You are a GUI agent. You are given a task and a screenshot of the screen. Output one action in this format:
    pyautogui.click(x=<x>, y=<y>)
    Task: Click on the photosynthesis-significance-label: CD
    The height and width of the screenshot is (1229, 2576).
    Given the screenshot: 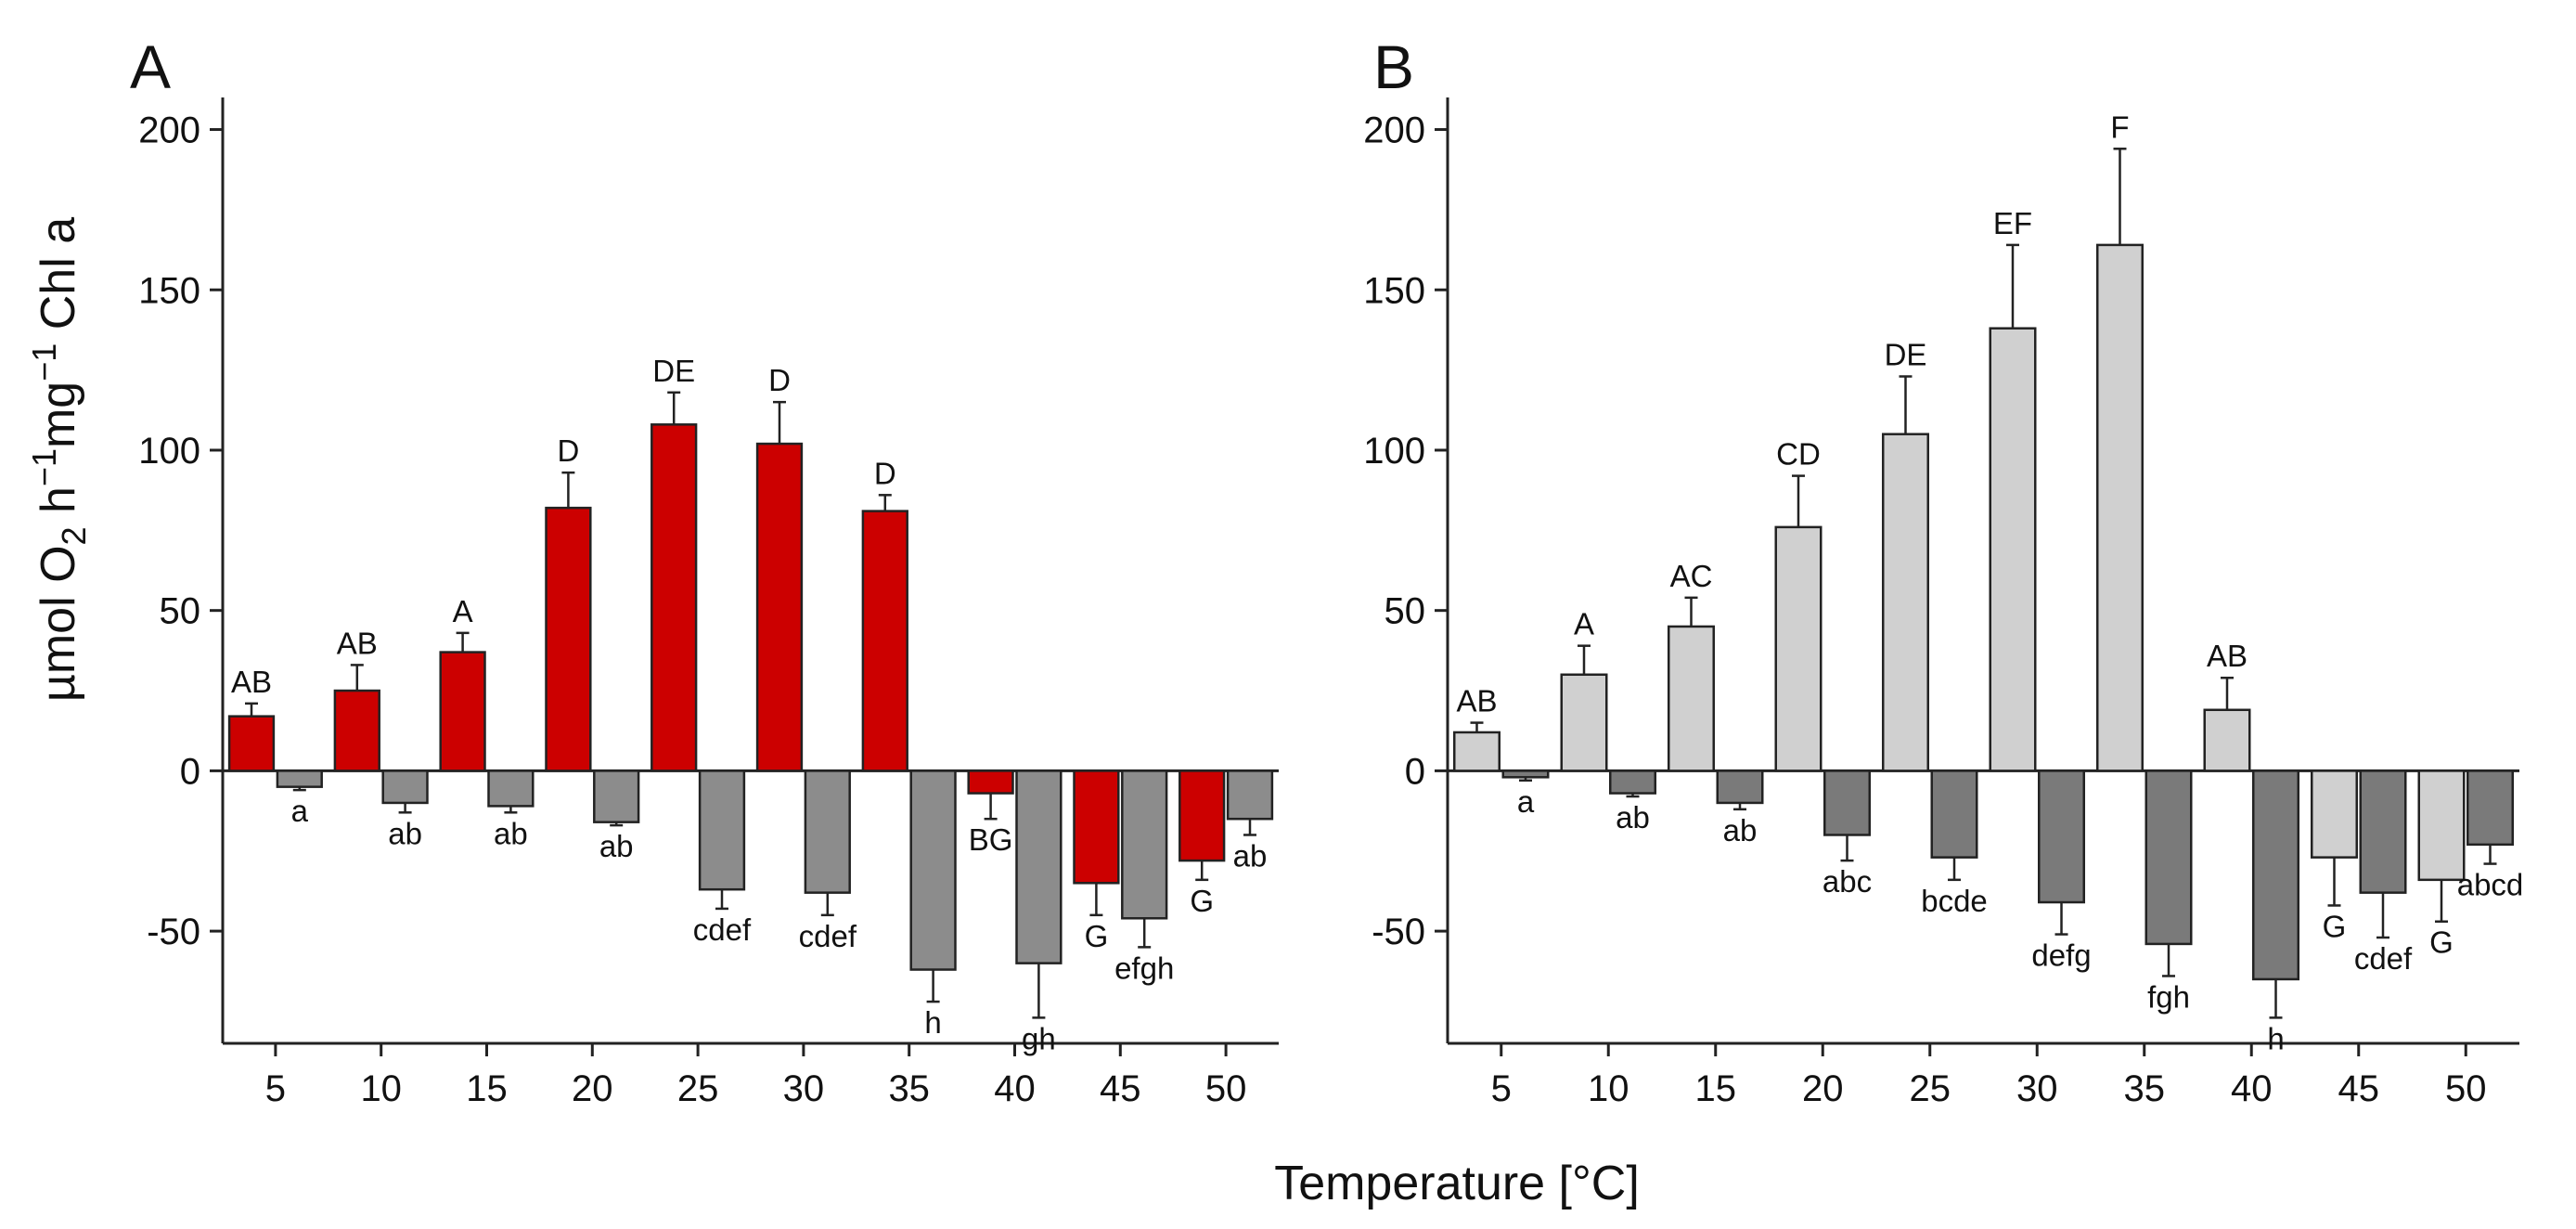 What is the action you would take?
    pyautogui.click(x=1798, y=454)
    